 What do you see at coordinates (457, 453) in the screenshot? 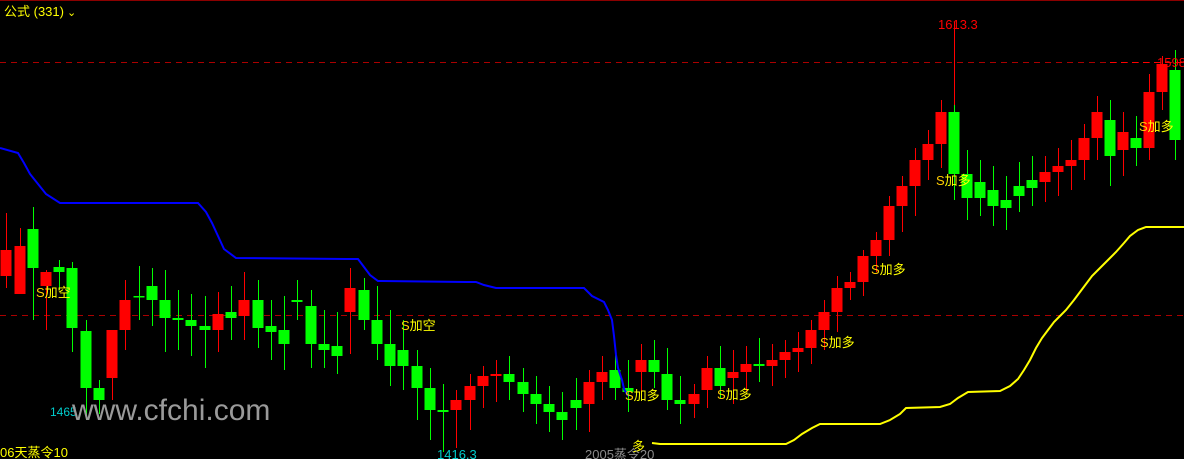
I see `axis-label: 1416.3` at bounding box center [457, 453].